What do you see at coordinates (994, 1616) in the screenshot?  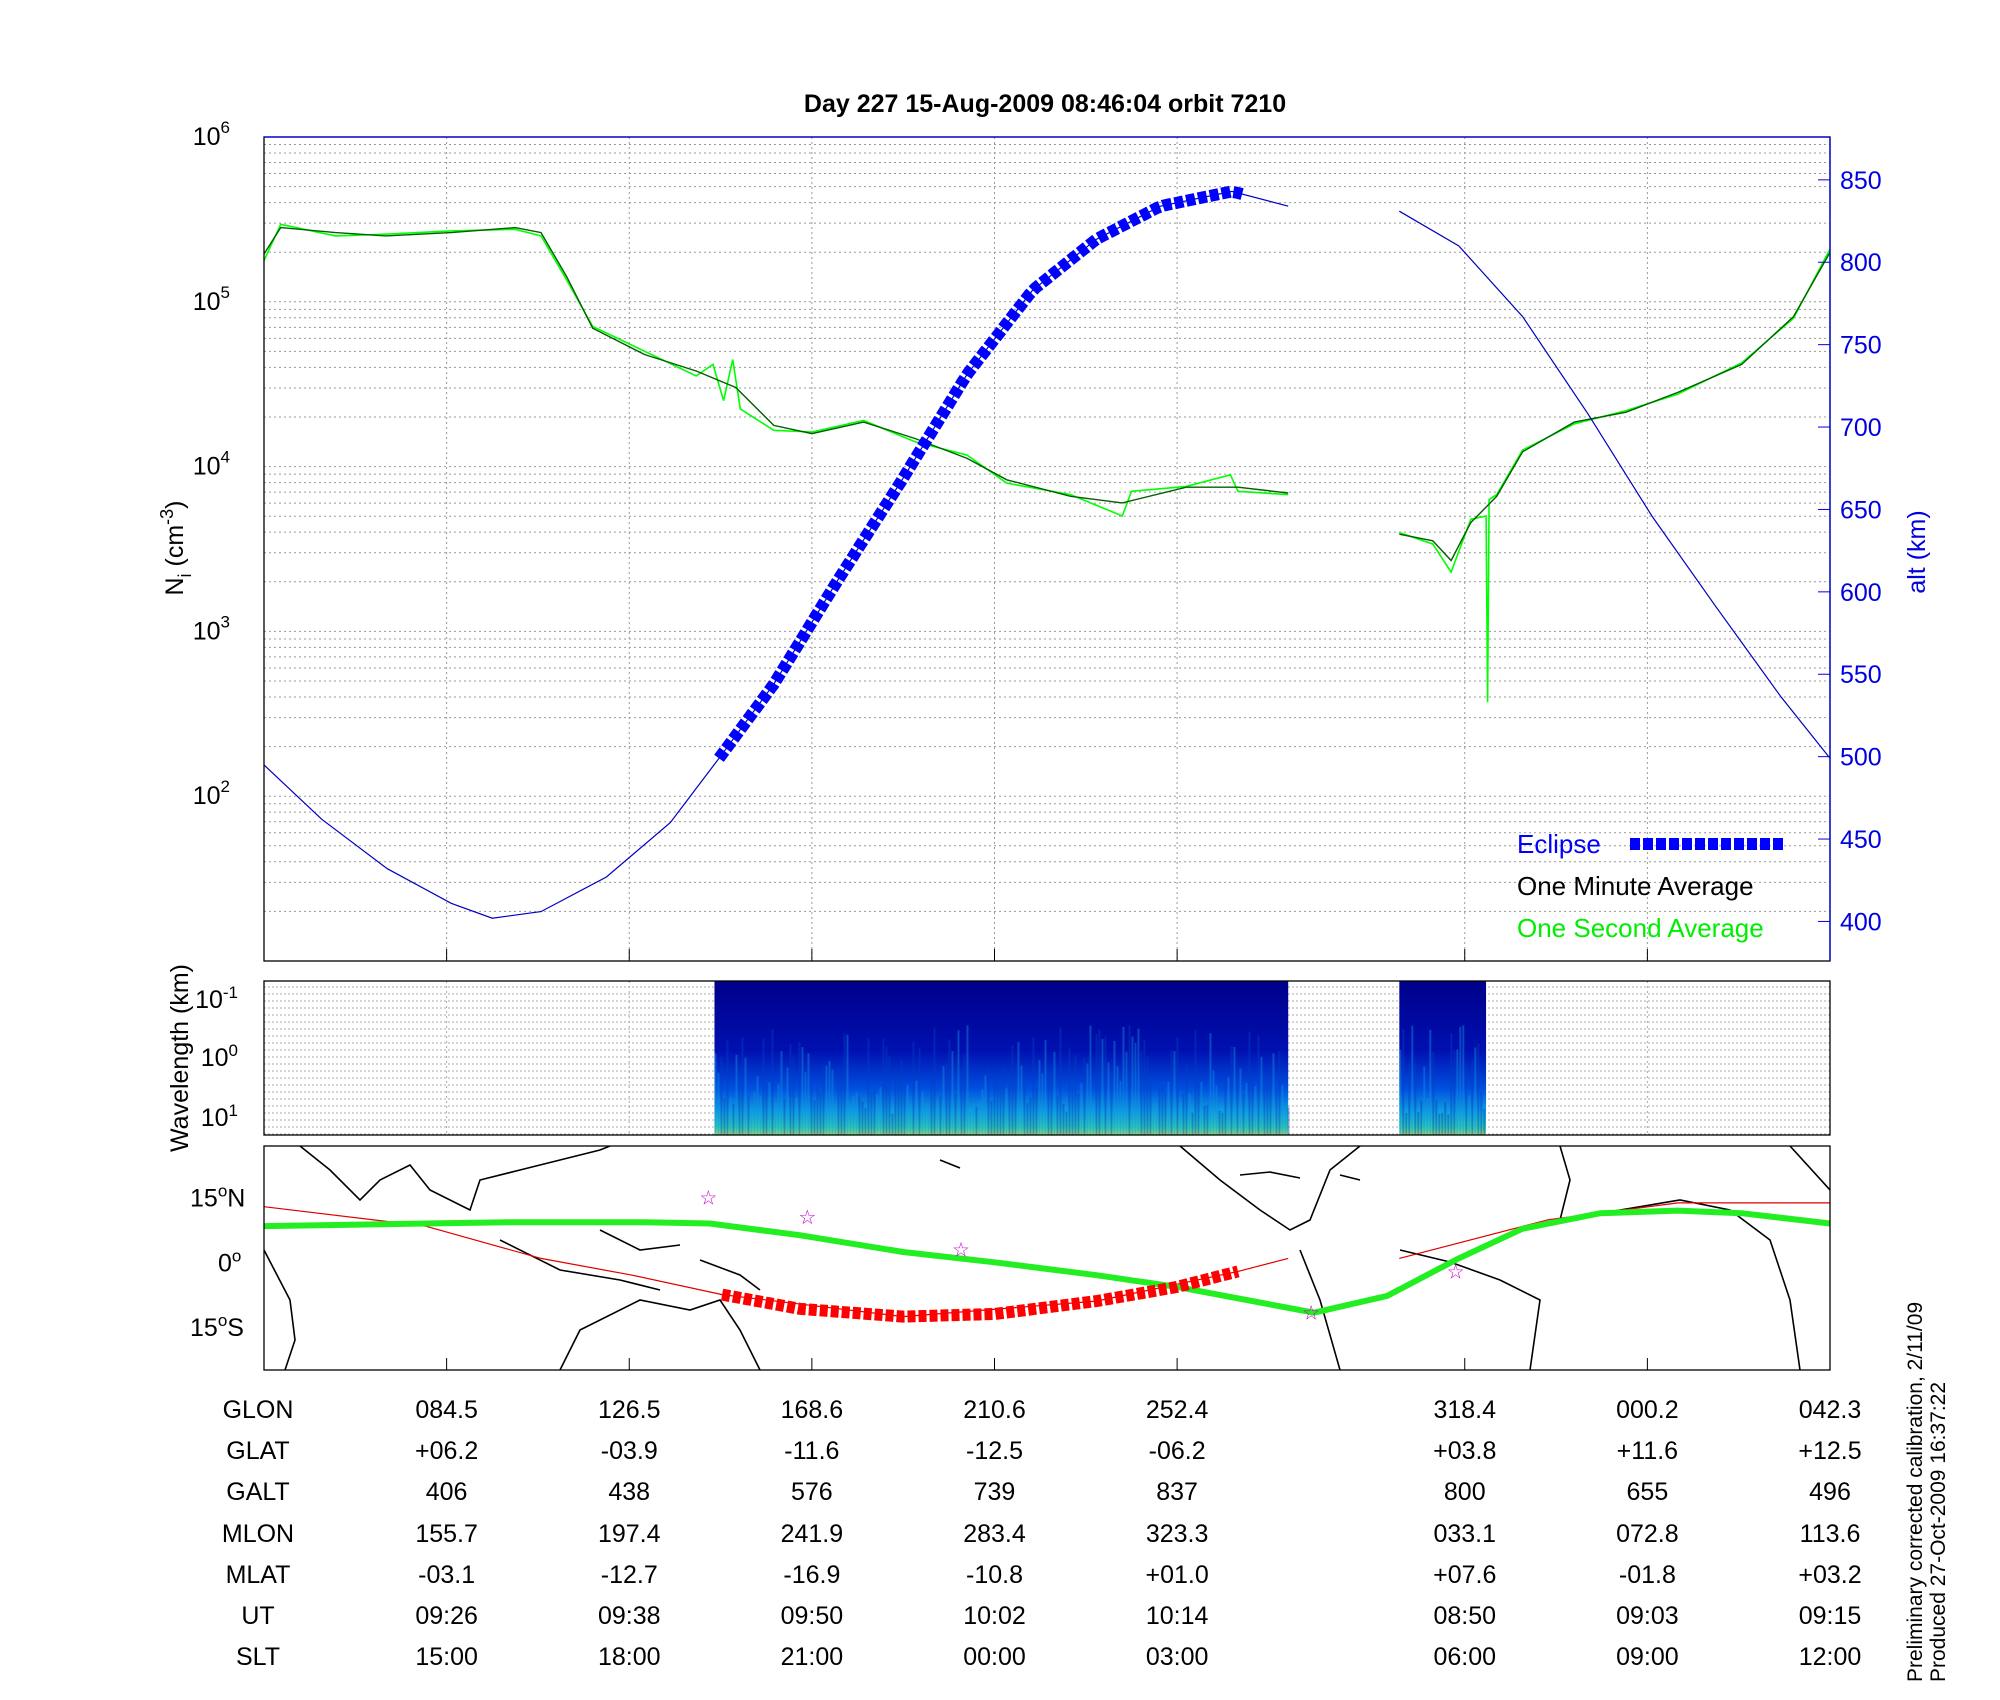 I see `table-cell: 10:02` at bounding box center [994, 1616].